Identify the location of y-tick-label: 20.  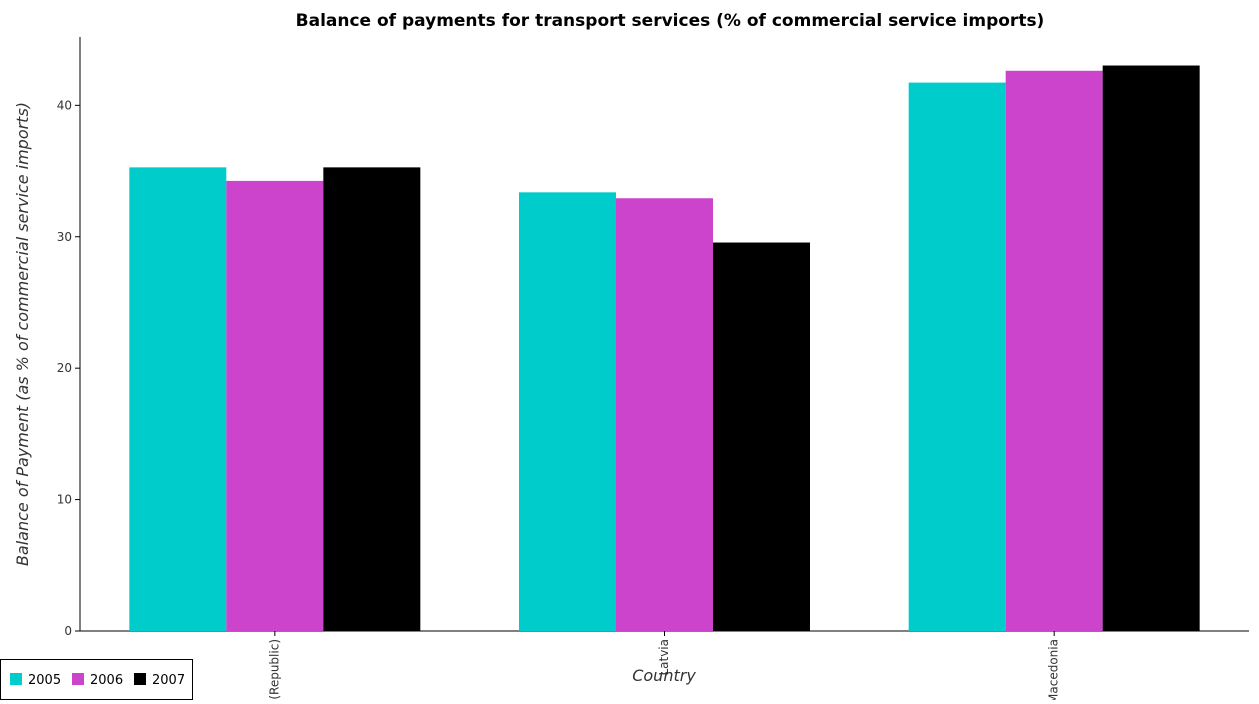
(64, 368).